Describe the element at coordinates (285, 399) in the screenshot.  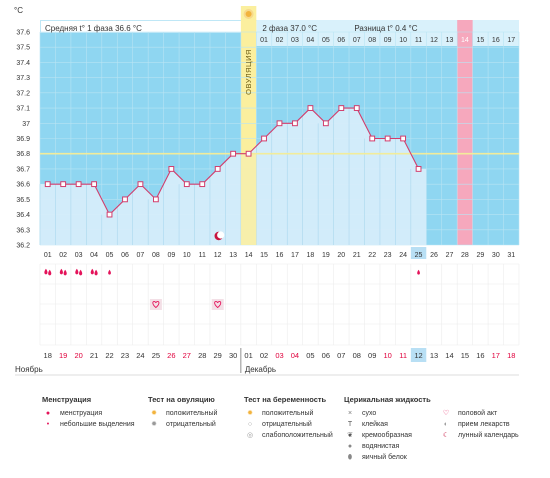
I see `legend-group-title: Тест на беременность` at that location.